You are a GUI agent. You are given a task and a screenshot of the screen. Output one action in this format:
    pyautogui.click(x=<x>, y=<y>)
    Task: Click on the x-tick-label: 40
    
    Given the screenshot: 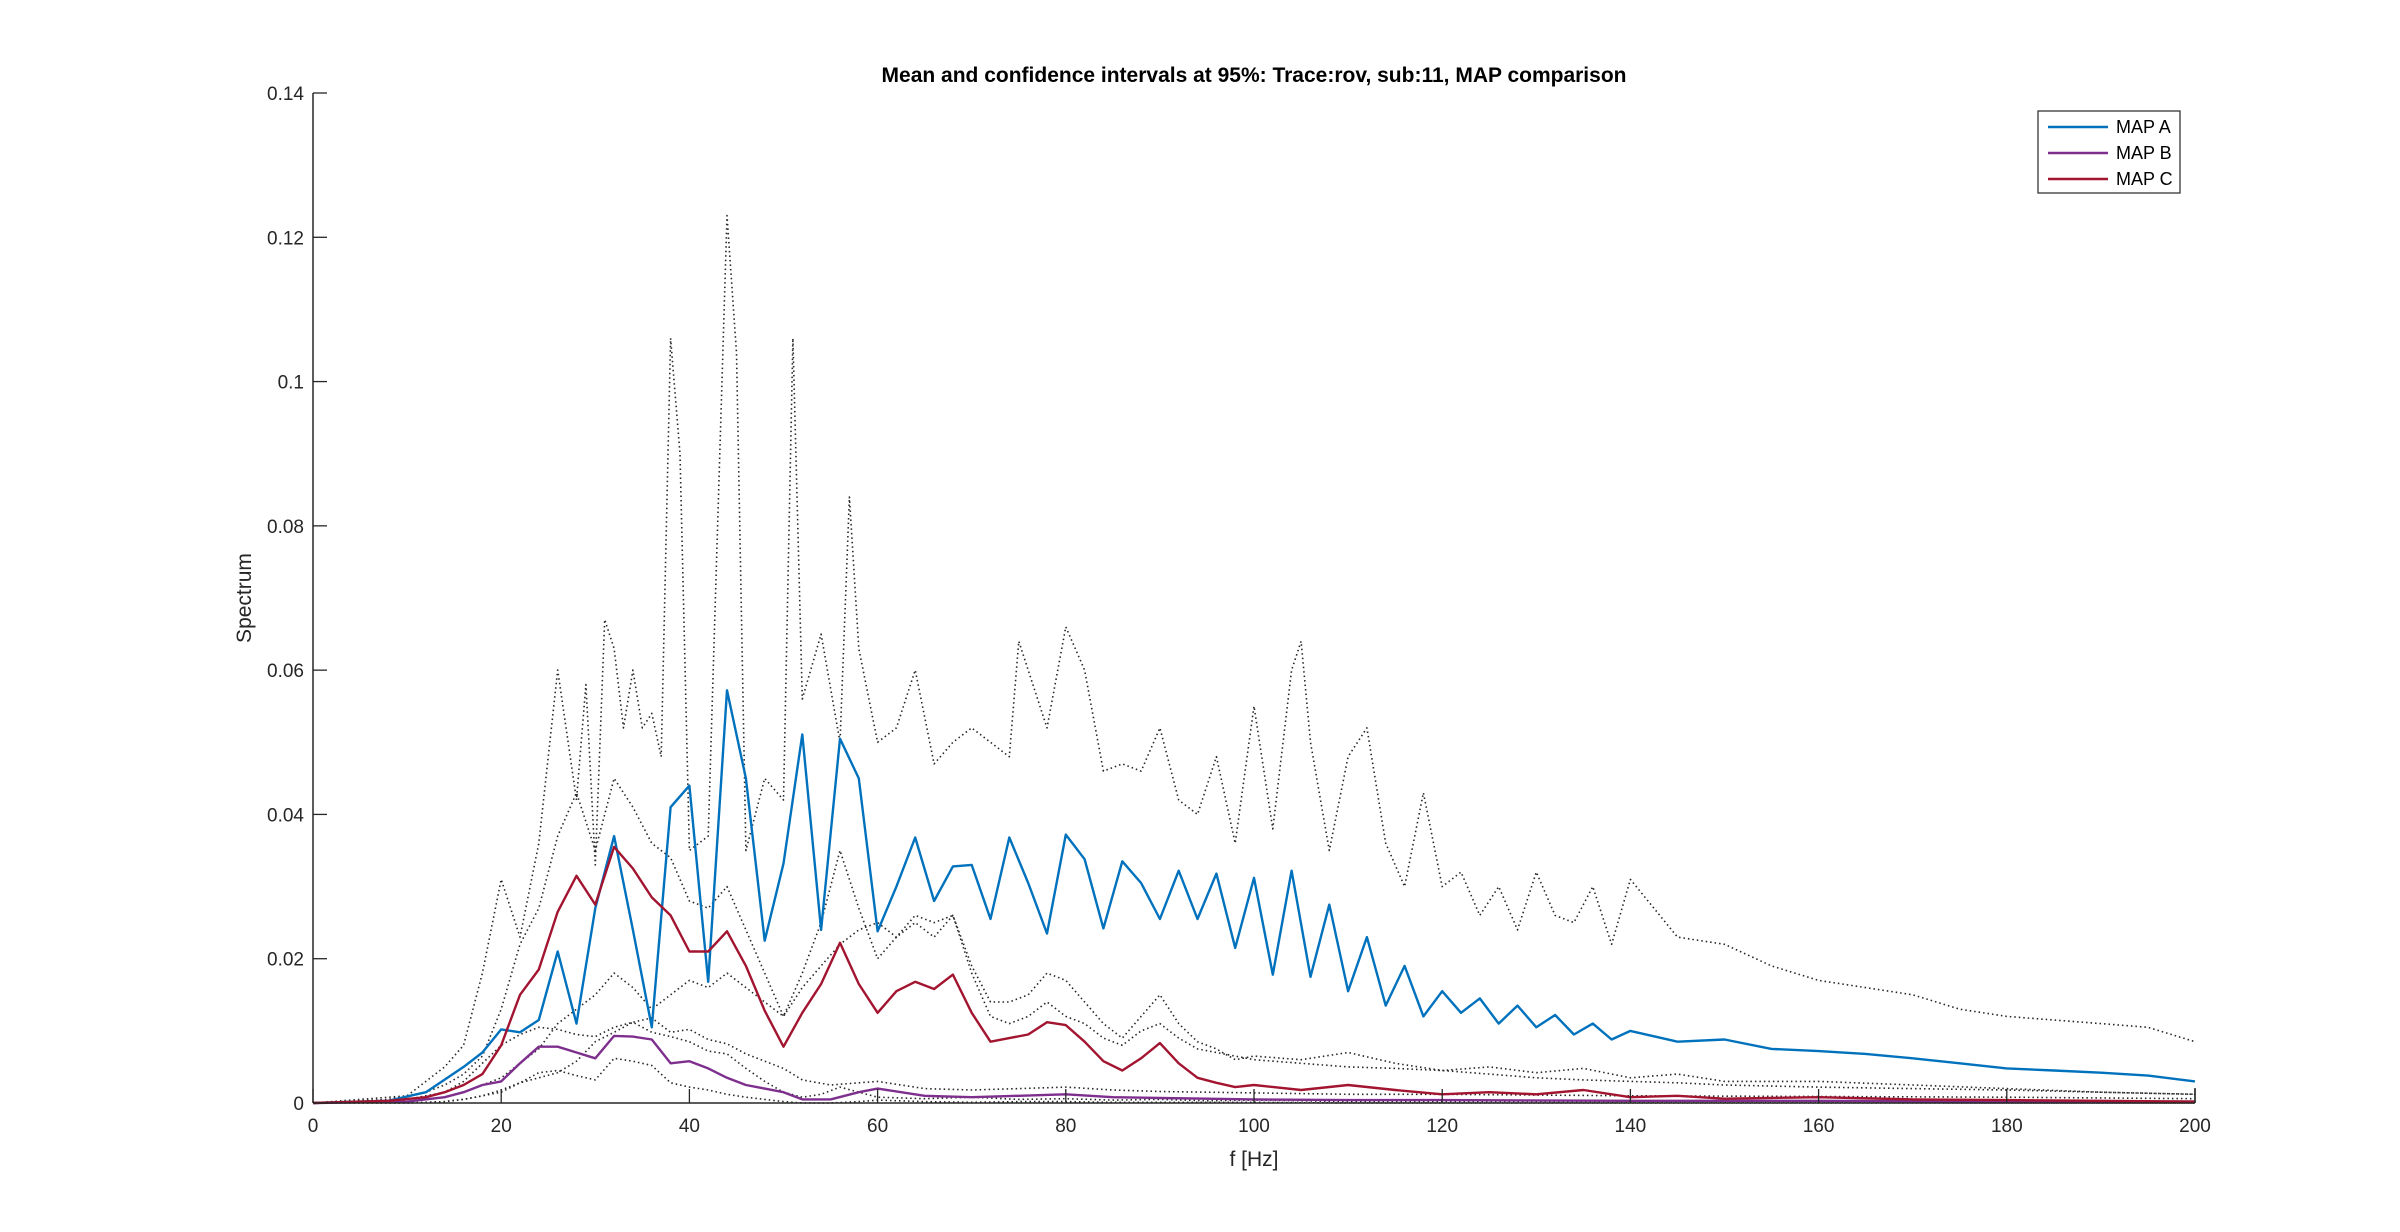 What is the action you would take?
    pyautogui.click(x=689, y=1126)
    